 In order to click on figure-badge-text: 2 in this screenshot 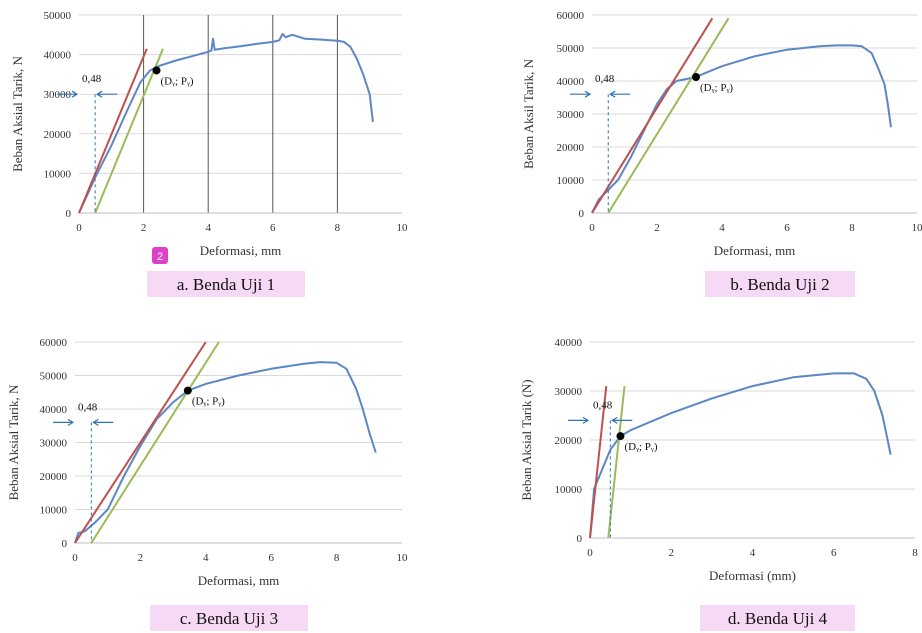, I will do `click(160, 257)`.